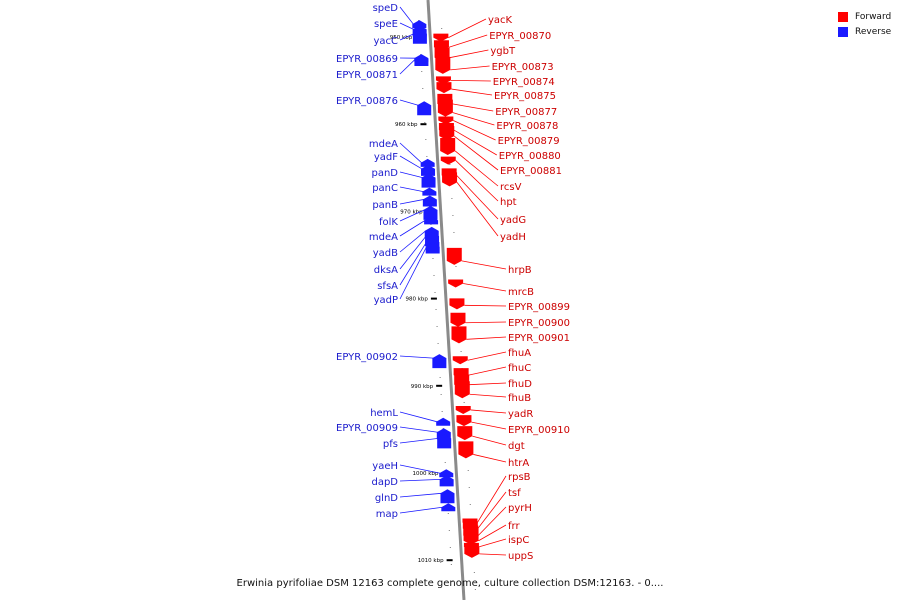 This screenshot has width=900, height=600. I want to click on gene-label-forward: yadR, so click(520, 414).